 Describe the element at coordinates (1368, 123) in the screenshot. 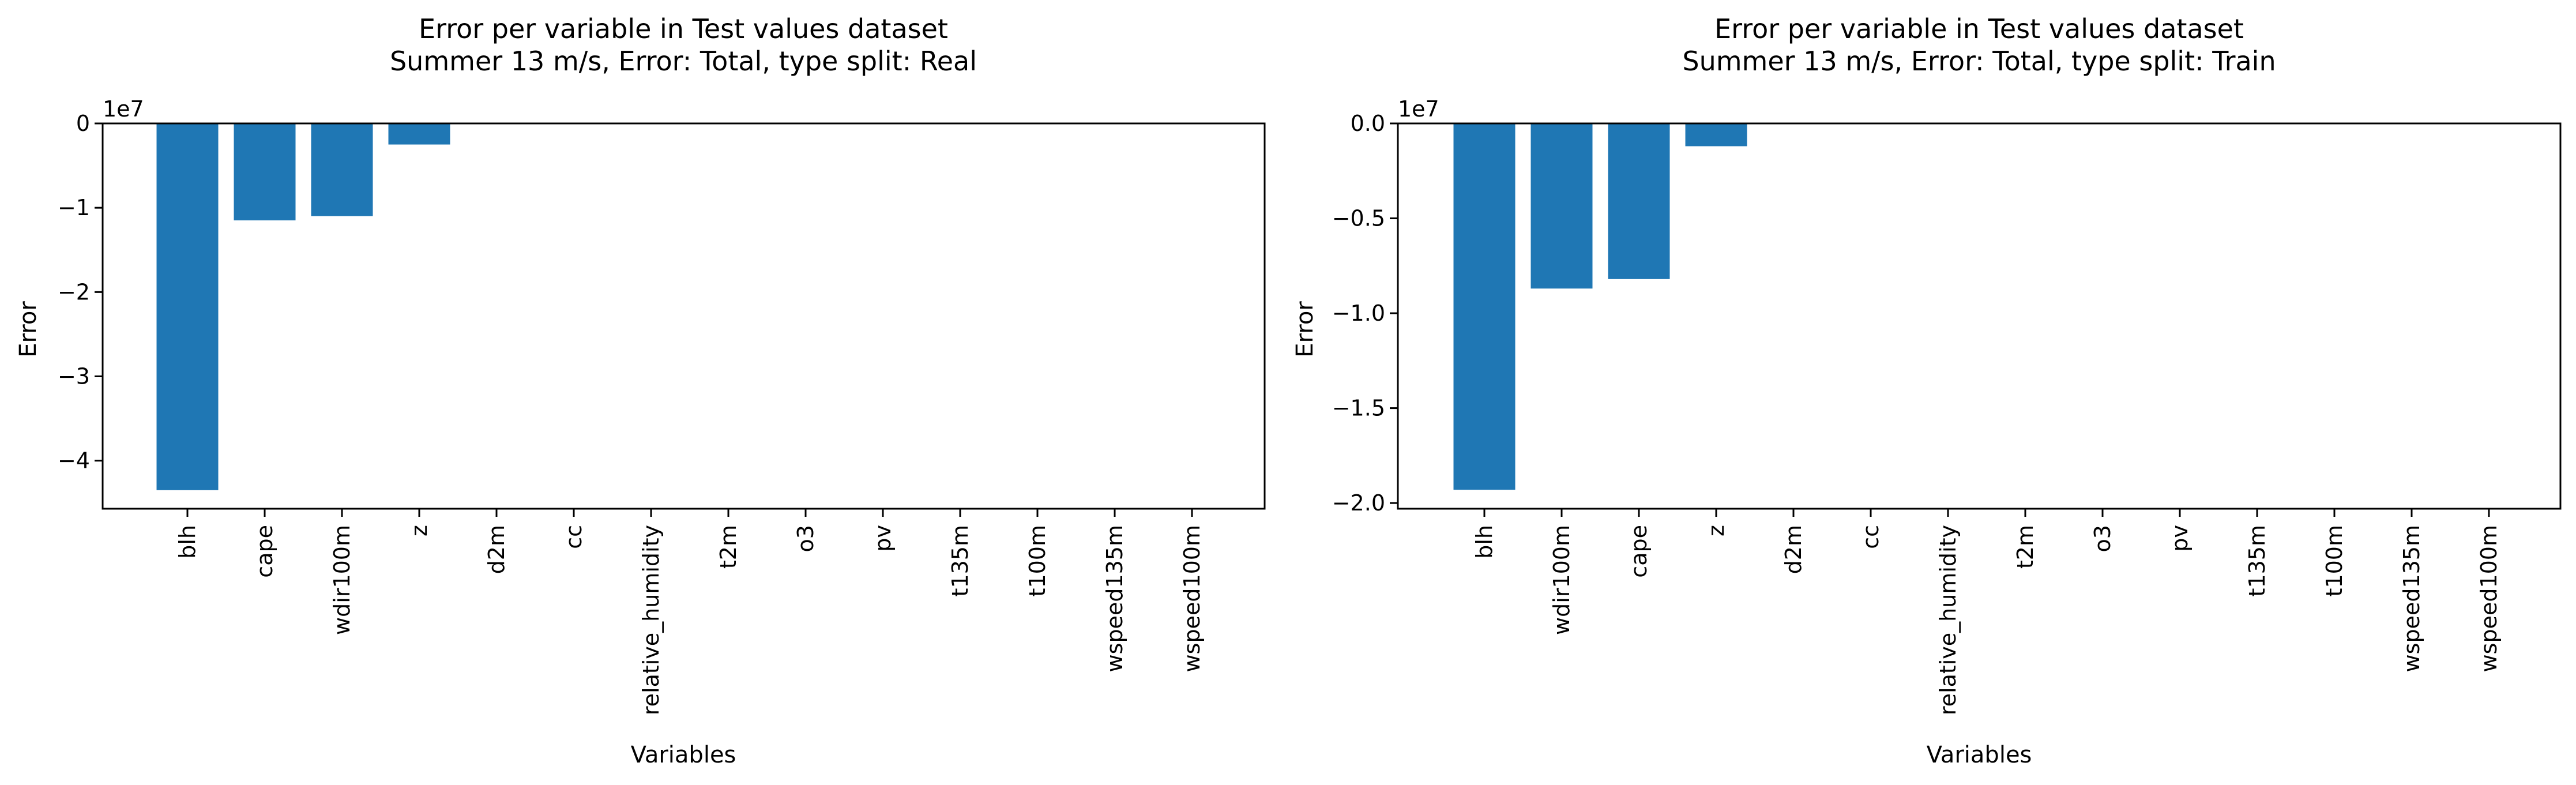

I see `y-tick-label: 0.0` at that location.